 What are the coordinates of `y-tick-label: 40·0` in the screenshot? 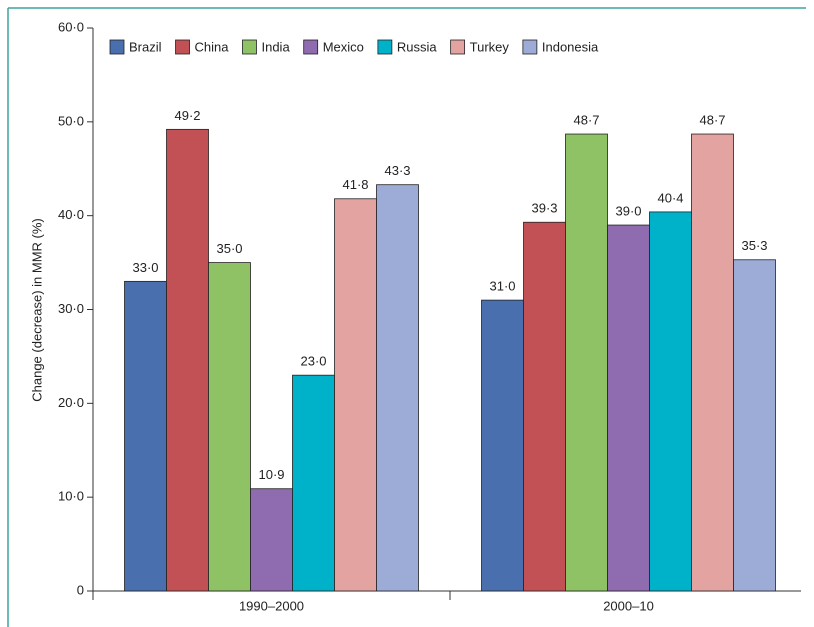 It's located at (71, 214).